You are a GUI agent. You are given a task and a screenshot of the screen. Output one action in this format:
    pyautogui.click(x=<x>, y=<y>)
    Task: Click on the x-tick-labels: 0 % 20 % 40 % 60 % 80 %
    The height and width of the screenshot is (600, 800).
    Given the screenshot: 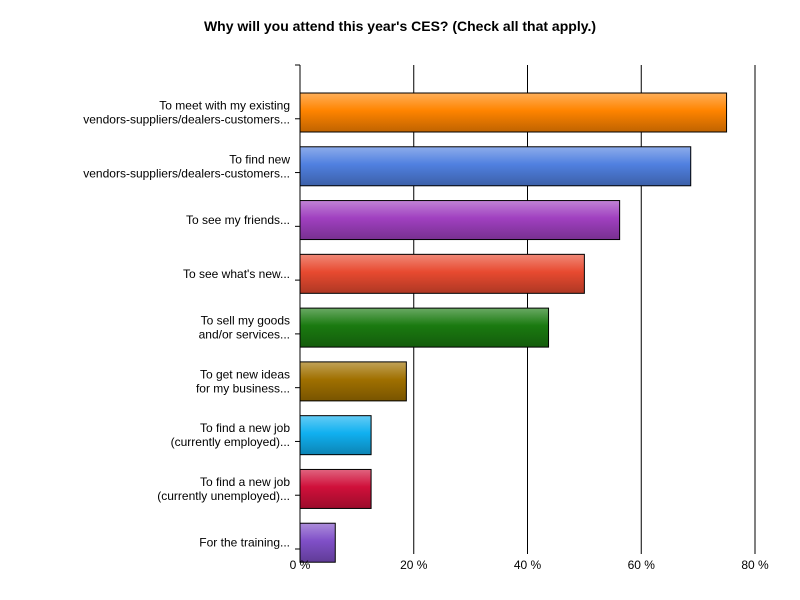 What is the action you would take?
    pyautogui.click(x=529, y=565)
    